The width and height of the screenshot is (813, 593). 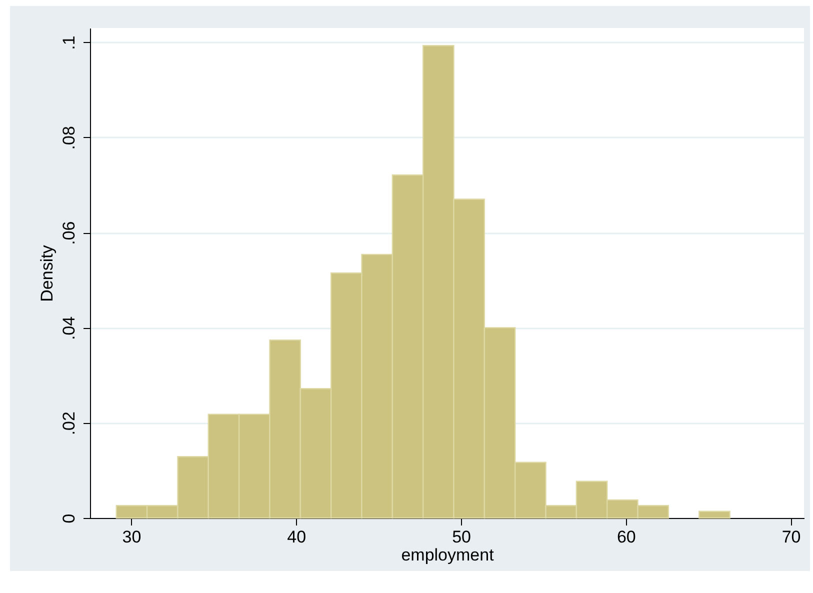 I want to click on y-tick-label: .06, so click(x=69, y=233).